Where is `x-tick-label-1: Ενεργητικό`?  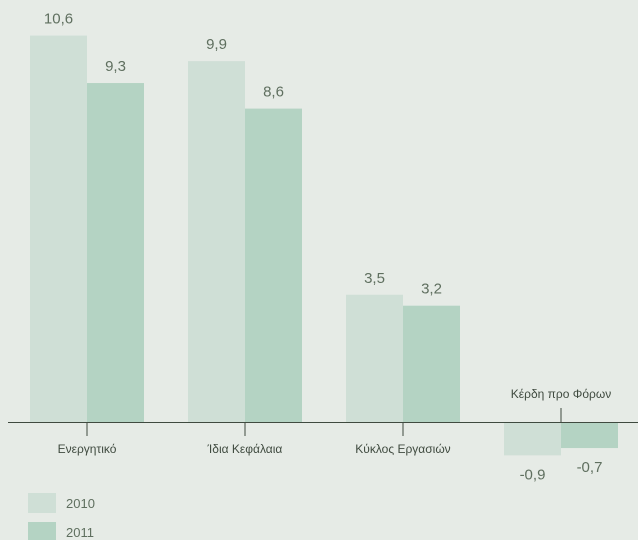 x-tick-label-1: Ενεργητικό is located at coordinates (87, 449).